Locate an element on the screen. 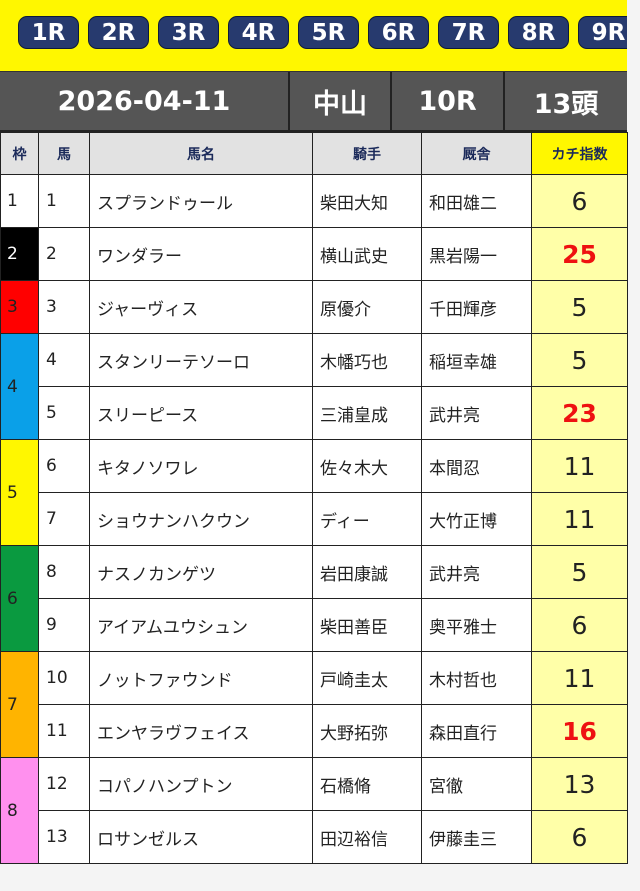 The height and width of the screenshot is (891, 640). race-button-1R: 1R is located at coordinates (48, 32).